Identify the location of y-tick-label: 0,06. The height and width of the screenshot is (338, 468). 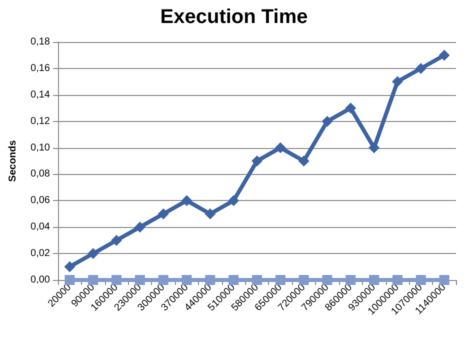
(40, 200).